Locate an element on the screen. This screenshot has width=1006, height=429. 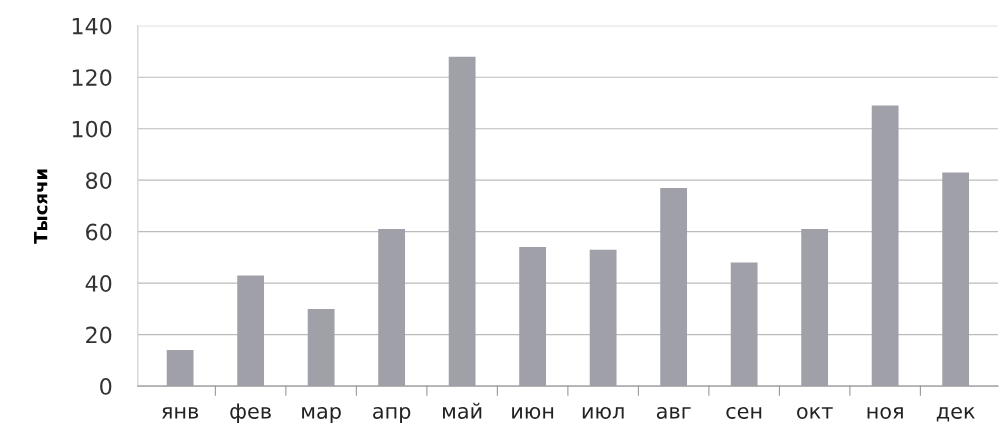
x-tick-label: мар is located at coordinates (321, 414).